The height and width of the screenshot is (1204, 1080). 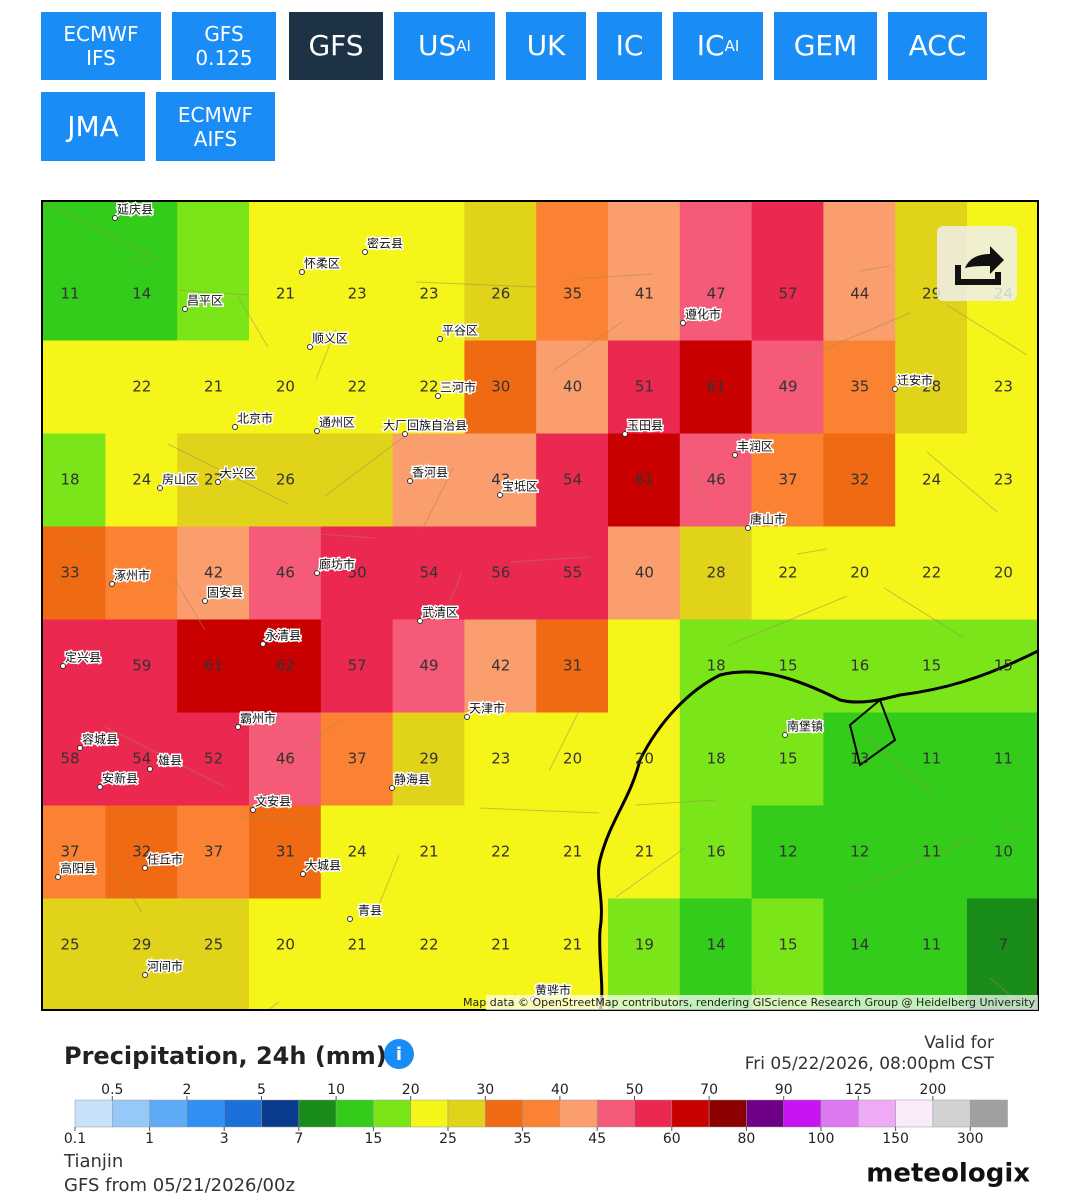 What do you see at coordinates (225, 592) in the screenshot?
I see `place-name: 固安县` at bounding box center [225, 592].